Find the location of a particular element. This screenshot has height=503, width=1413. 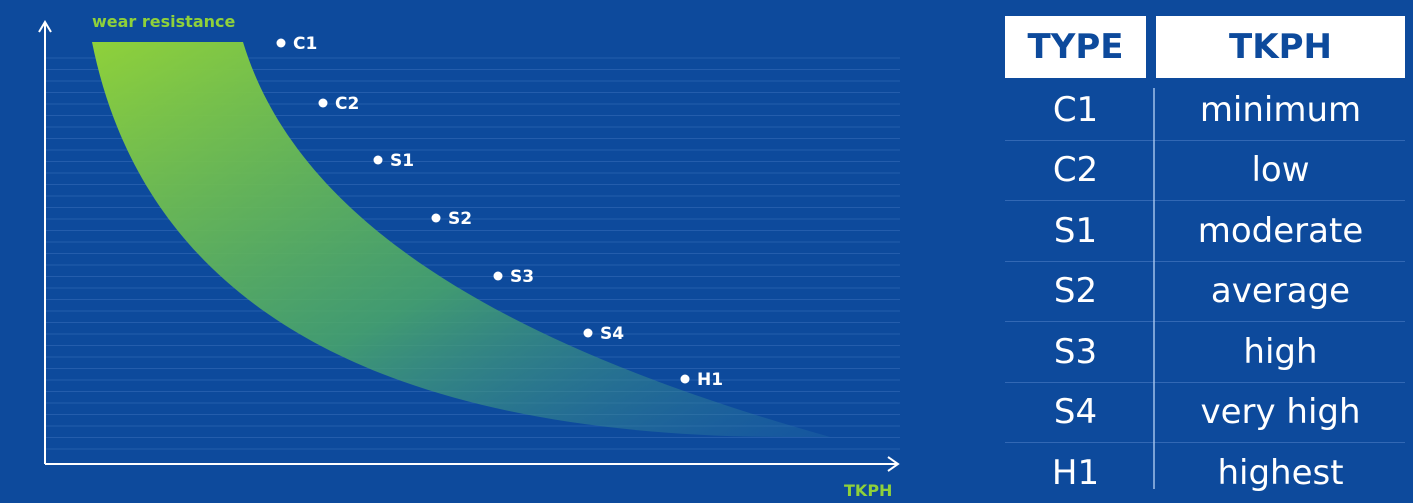

point-label-s3: S3 is located at coordinates (522, 277).